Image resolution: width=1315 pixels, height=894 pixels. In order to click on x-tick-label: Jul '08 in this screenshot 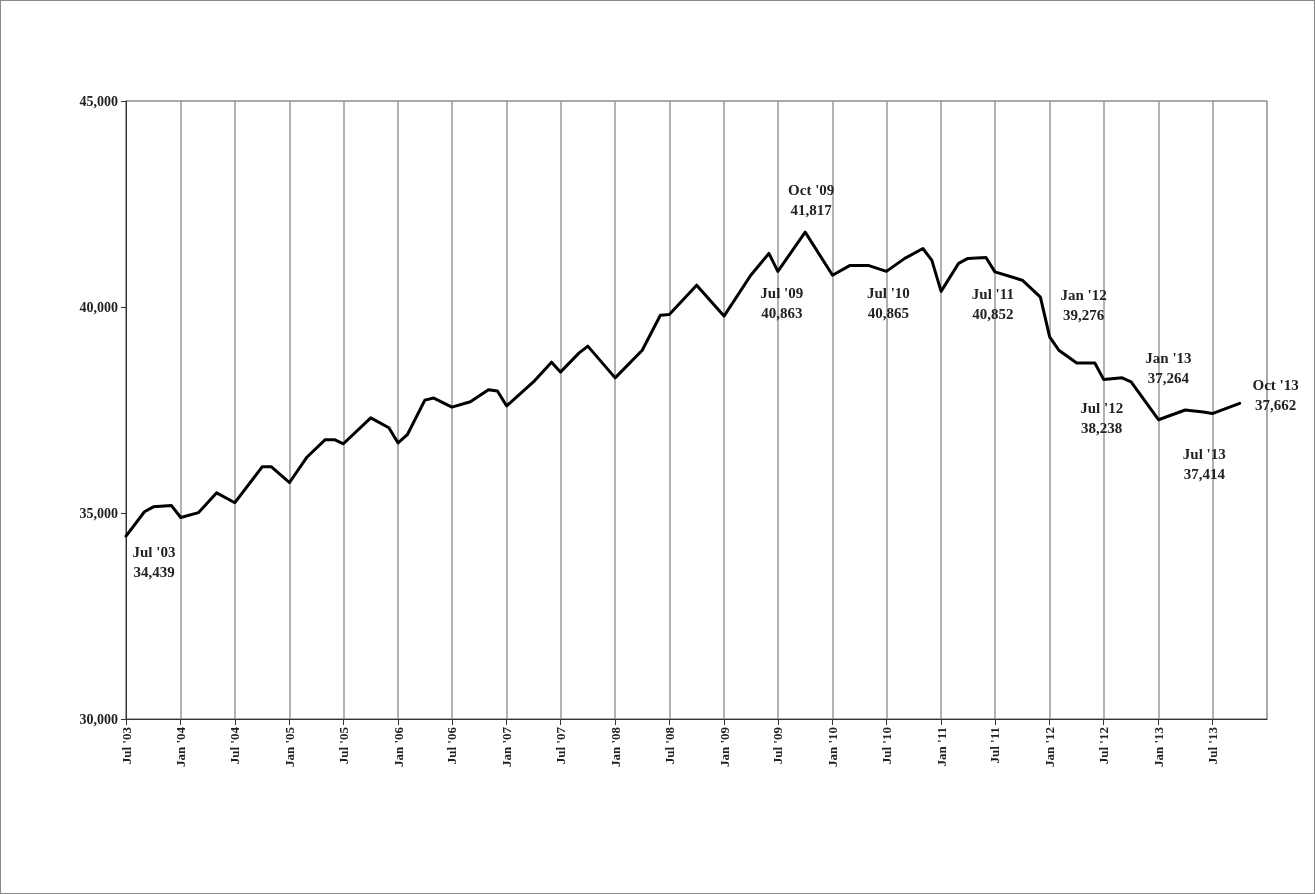, I will do `click(669, 745)`.